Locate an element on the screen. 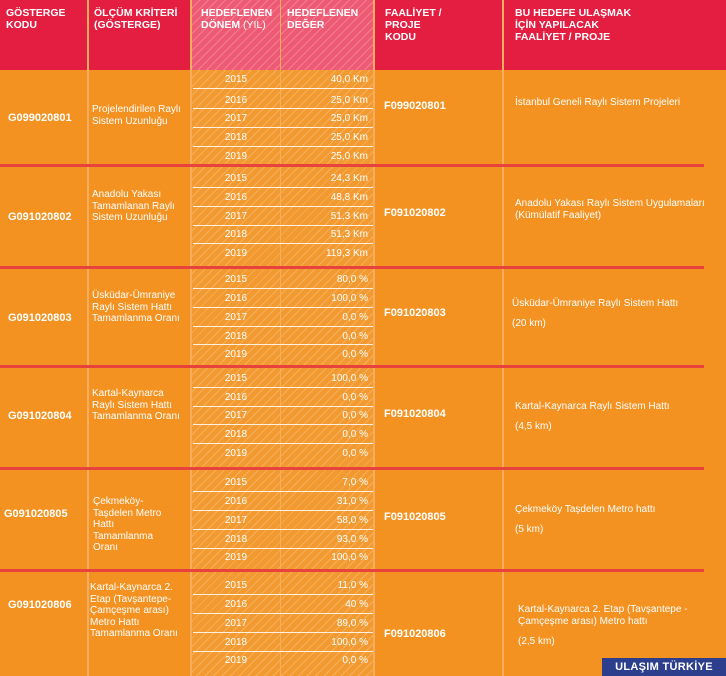  gosterge-code: G091020804 is located at coordinates (40, 416).